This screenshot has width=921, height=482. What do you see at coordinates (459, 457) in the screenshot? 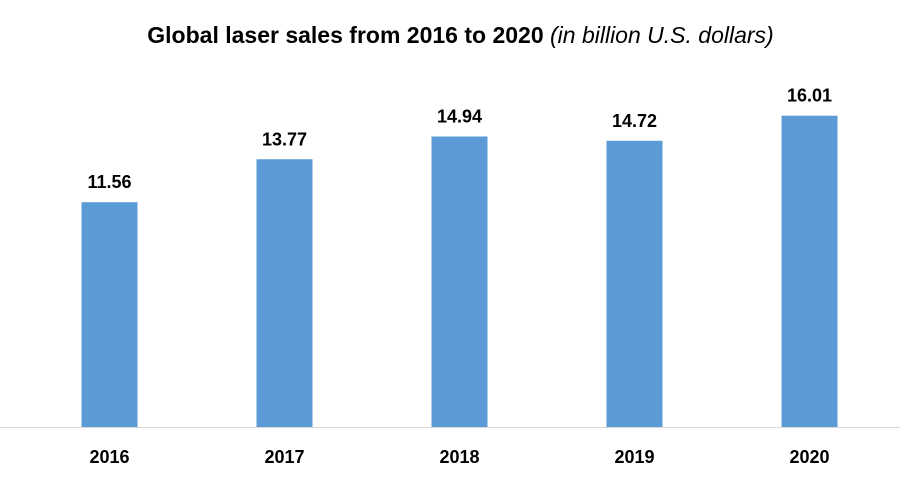
I see `x-tick-label-2018: 2018` at bounding box center [459, 457].